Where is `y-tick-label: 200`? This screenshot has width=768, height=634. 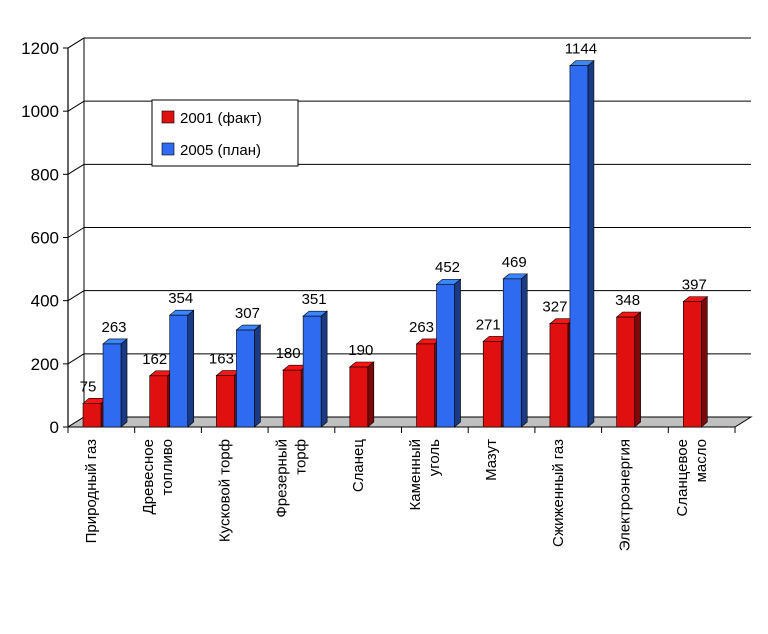 y-tick-label: 200 is located at coordinates (45, 364).